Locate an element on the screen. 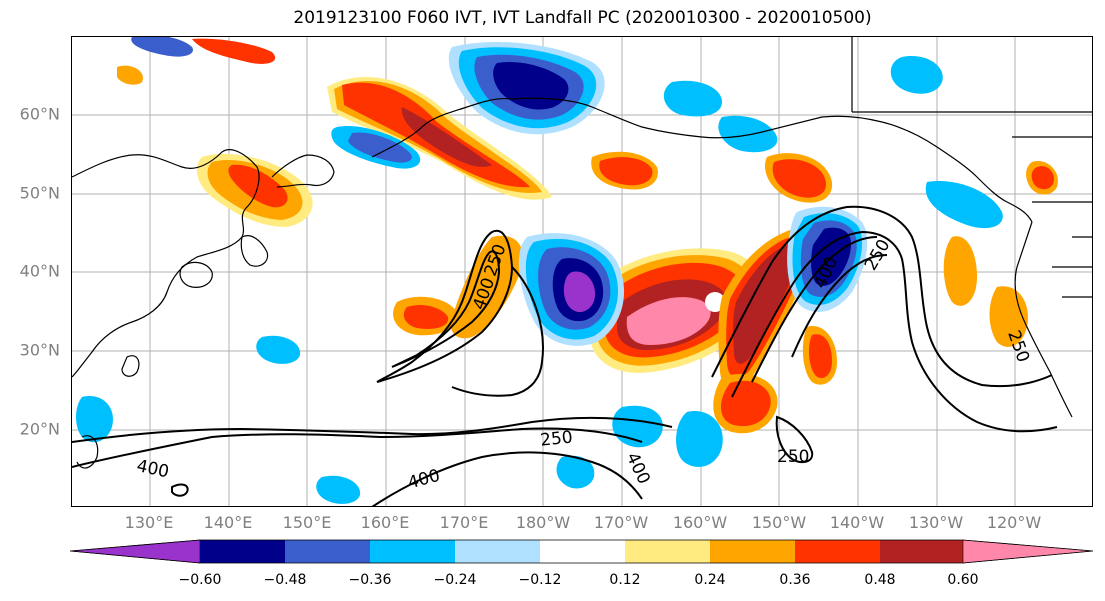 This screenshot has width=1105, height=601. lat-label-30n: 30°N is located at coordinates (39, 350).